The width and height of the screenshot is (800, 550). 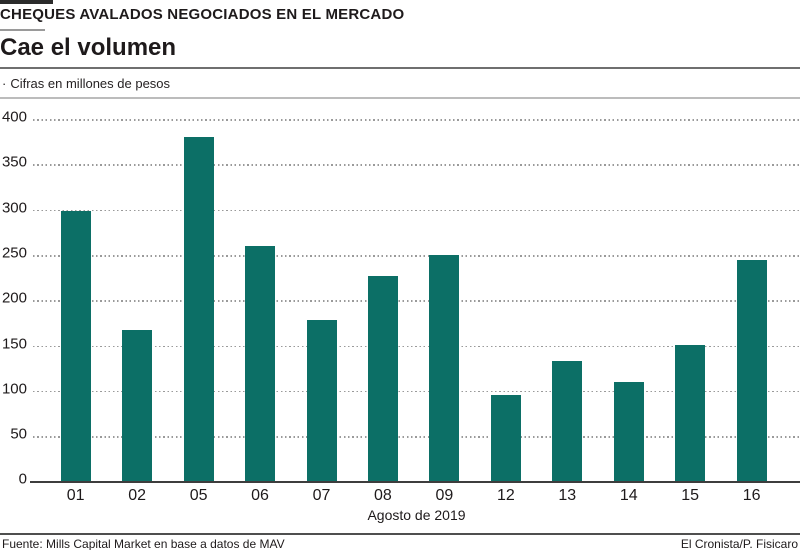 What do you see at coordinates (567, 495) in the screenshot?
I see `x-tick-label: 13` at bounding box center [567, 495].